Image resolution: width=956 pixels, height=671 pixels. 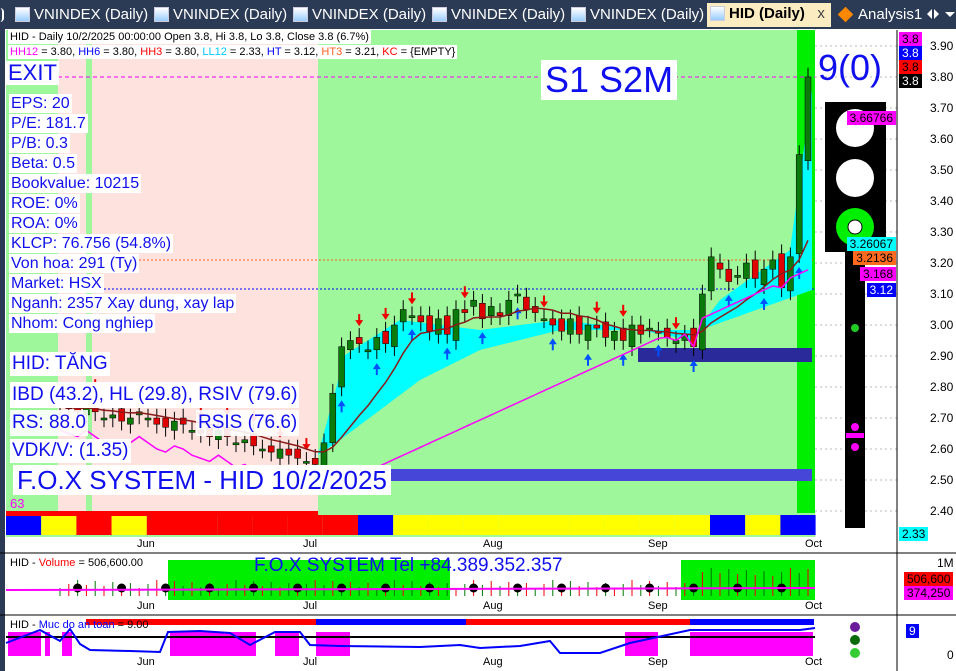 What do you see at coordinates (609, 80) in the screenshot?
I see `signal-label: S1 S2M` at bounding box center [609, 80].